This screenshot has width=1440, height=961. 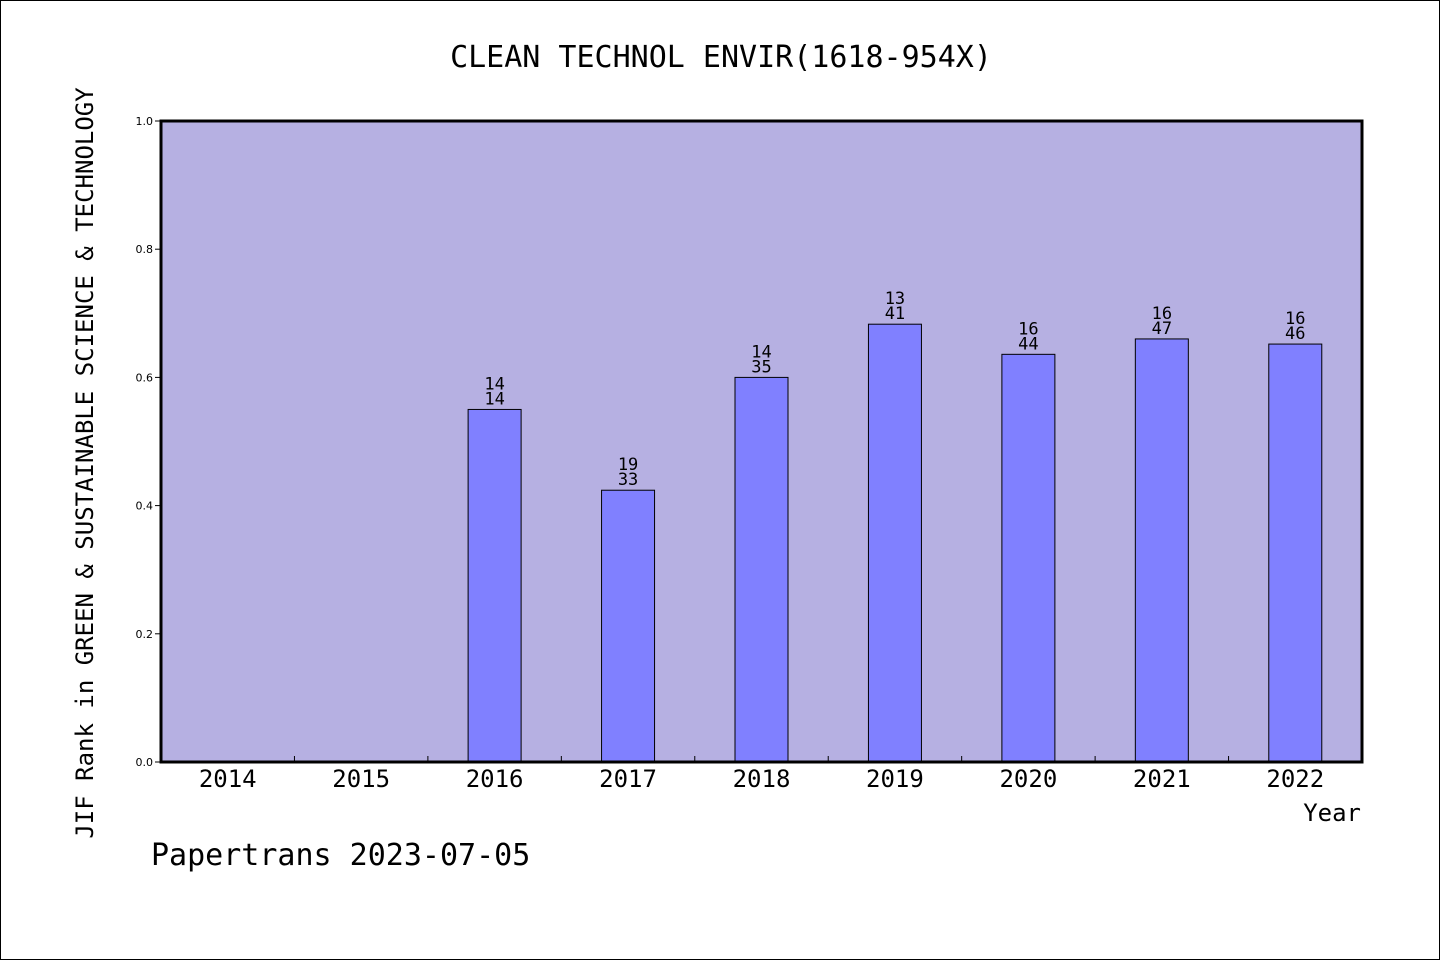 I want to click on bar-label-total: 33, so click(x=628, y=480).